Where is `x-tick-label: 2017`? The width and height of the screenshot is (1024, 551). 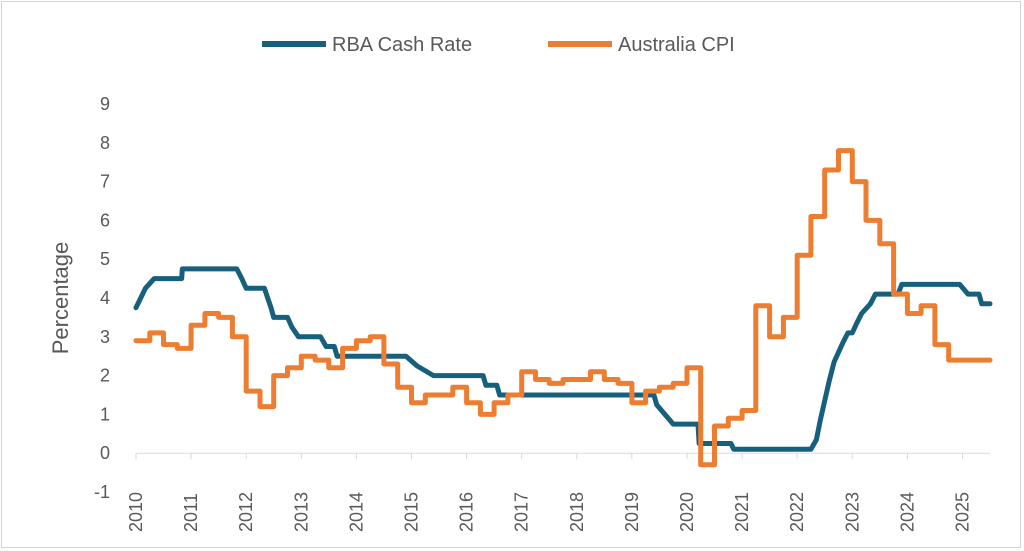 x-tick-label: 2017 is located at coordinates (522, 512).